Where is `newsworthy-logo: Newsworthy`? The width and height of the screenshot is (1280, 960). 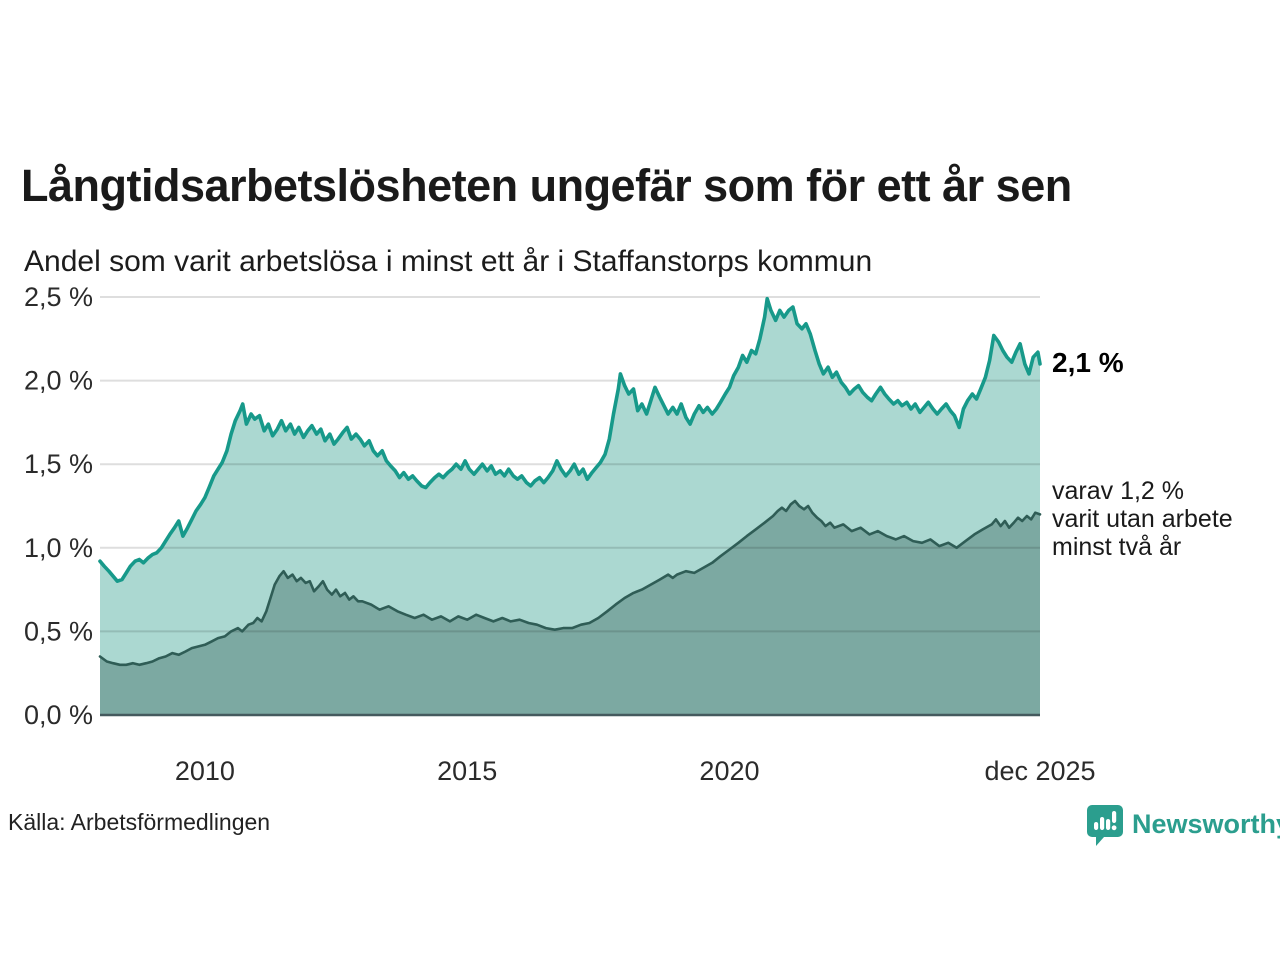
newsworthy-logo: Newsworthy is located at coordinates (1183, 826).